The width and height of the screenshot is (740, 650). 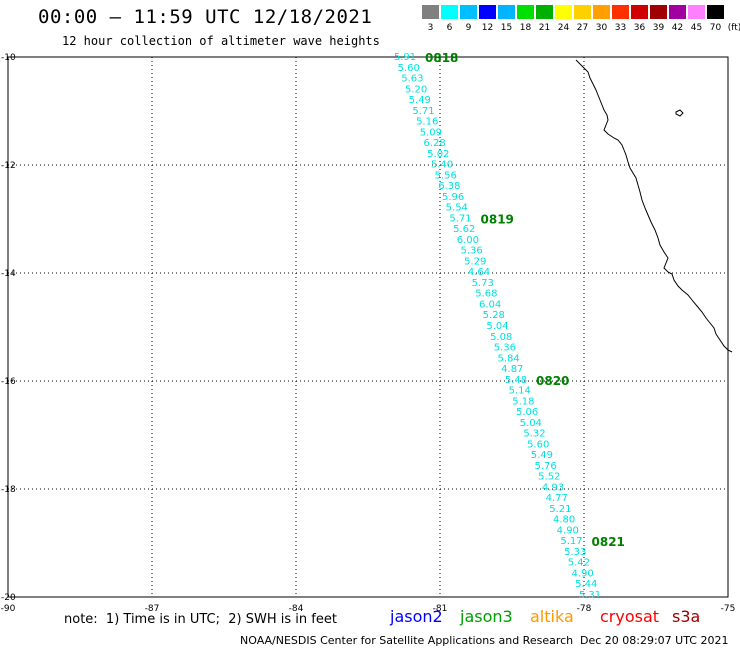 What do you see at coordinates (457, 208) in the screenshot?
I see `swh-value: 5.54` at bounding box center [457, 208].